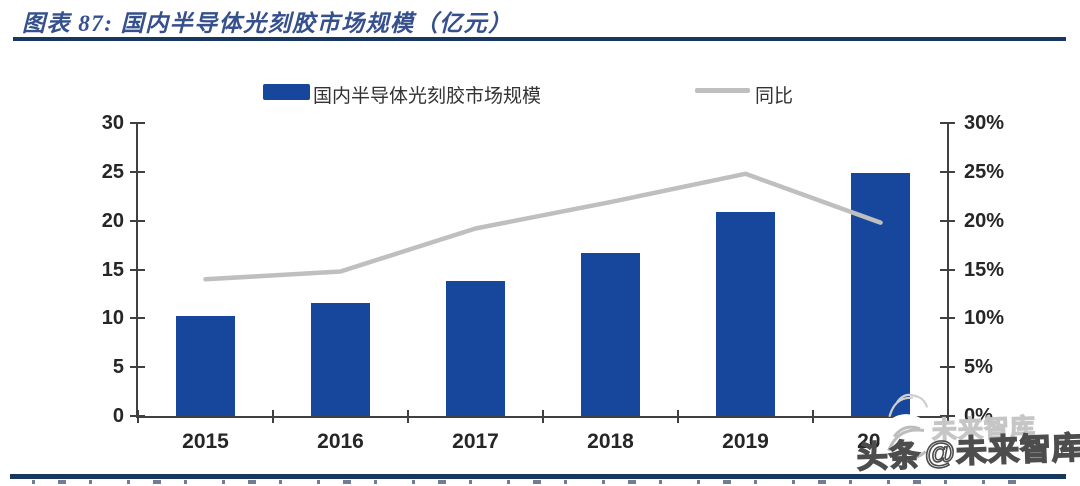  I want to click on bottom-divider, so click(538, 476).